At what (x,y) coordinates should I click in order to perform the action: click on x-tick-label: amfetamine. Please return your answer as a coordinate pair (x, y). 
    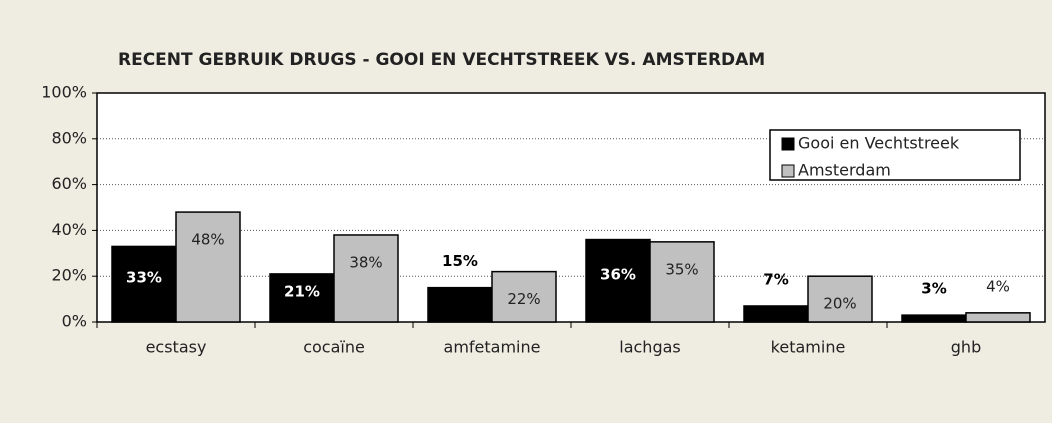
    Looking at the image, I should click on (492, 347).